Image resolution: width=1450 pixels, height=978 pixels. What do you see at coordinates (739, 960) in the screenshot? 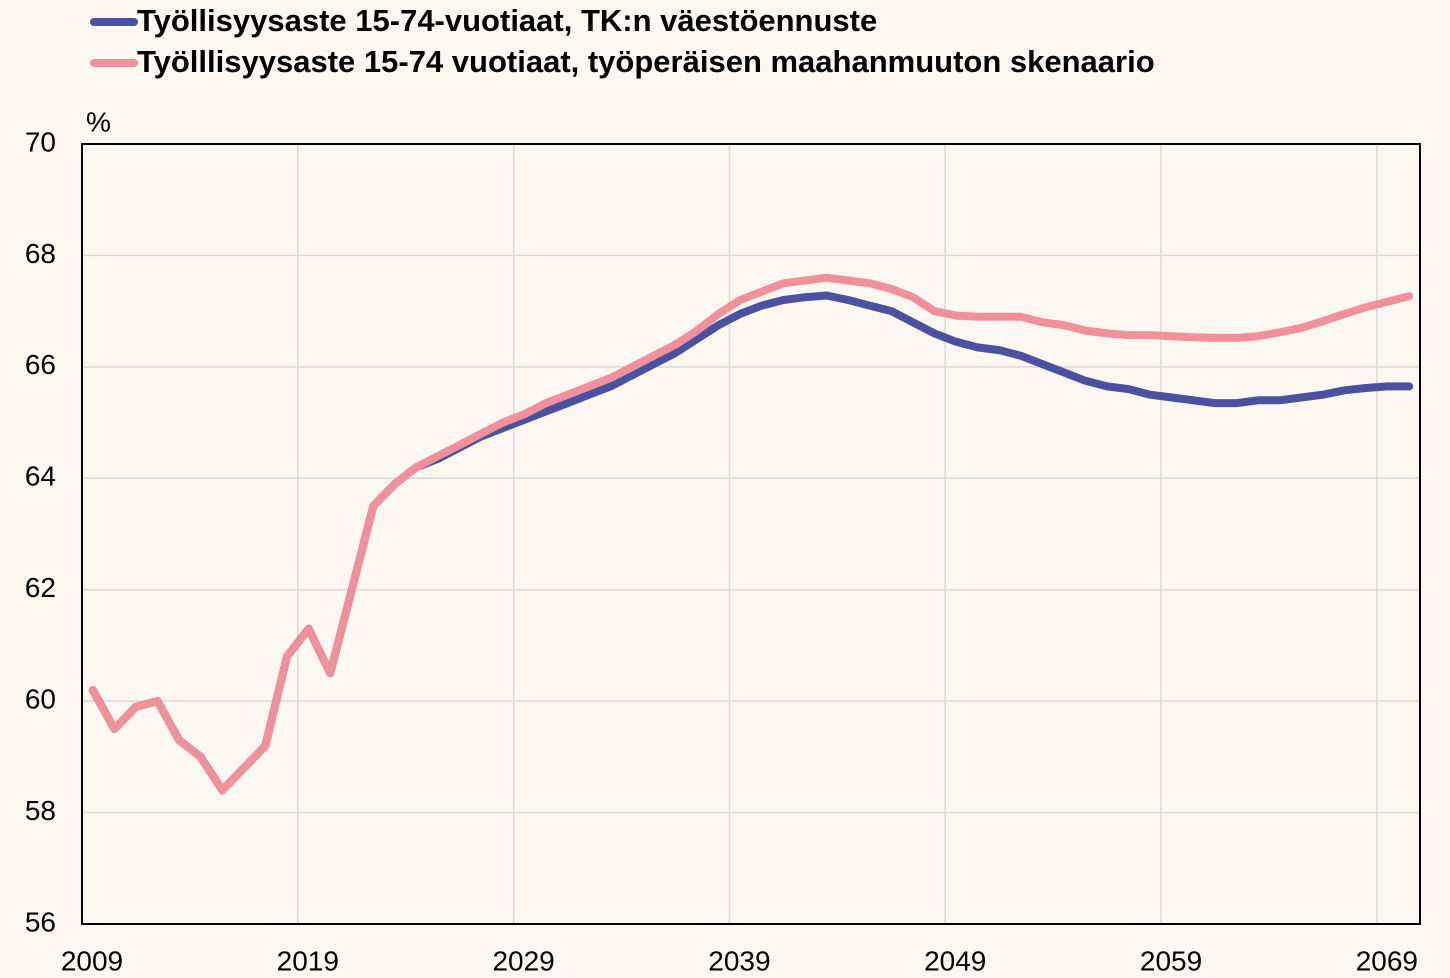
I see `x-tick-label: 2039` at bounding box center [739, 960].